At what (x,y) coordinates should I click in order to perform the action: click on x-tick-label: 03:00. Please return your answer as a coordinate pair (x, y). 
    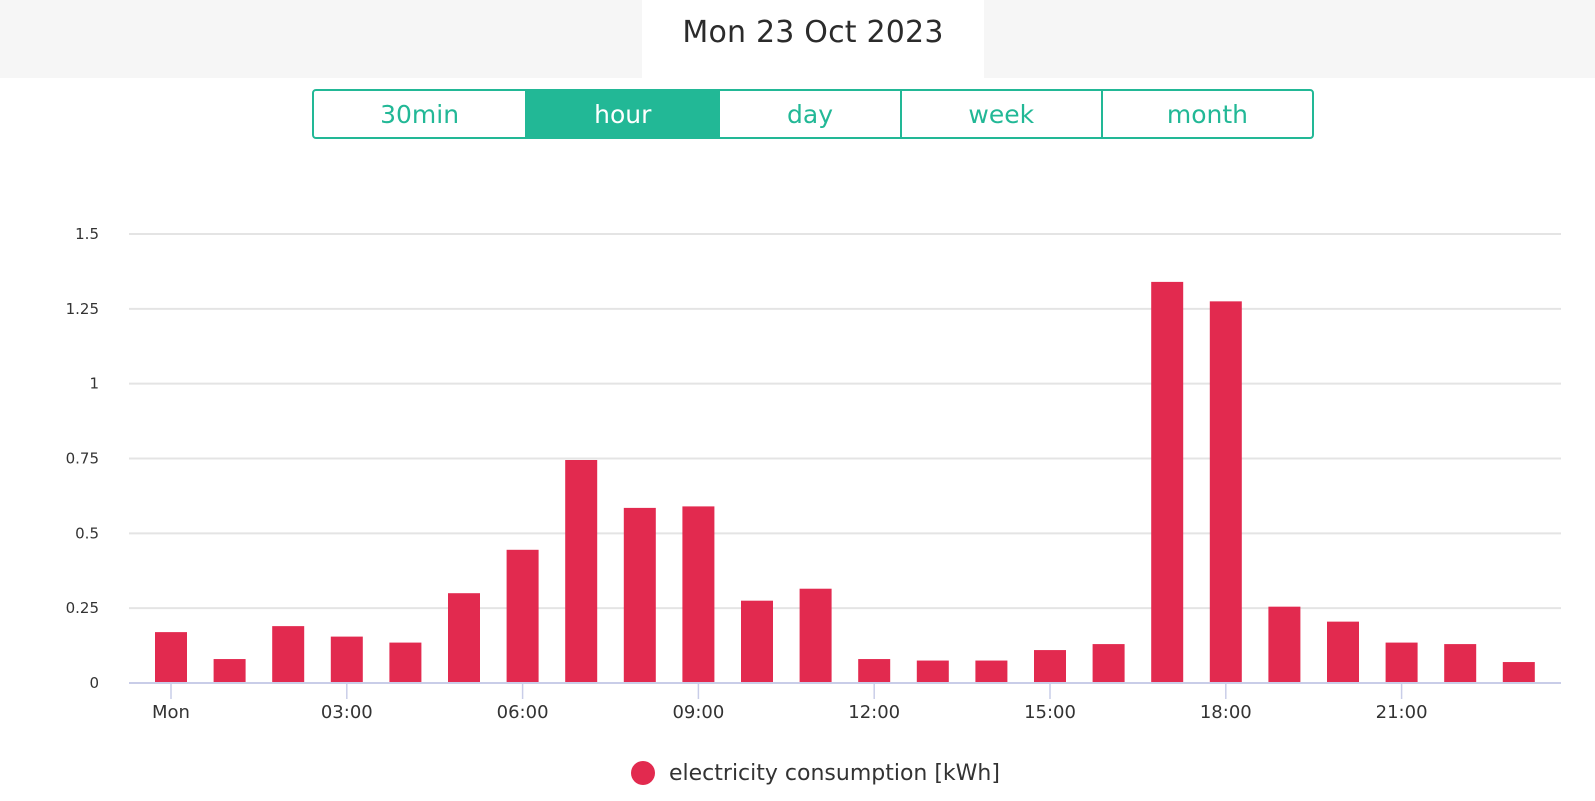
    Looking at the image, I should click on (347, 712).